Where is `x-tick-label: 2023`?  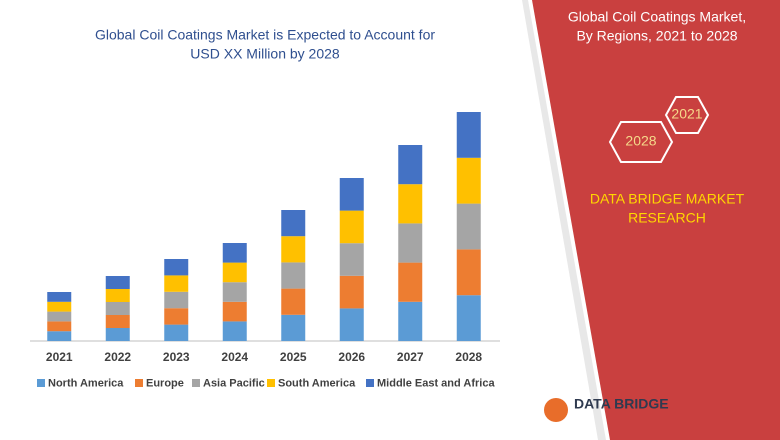
x-tick-label: 2023 is located at coordinates (176, 357).